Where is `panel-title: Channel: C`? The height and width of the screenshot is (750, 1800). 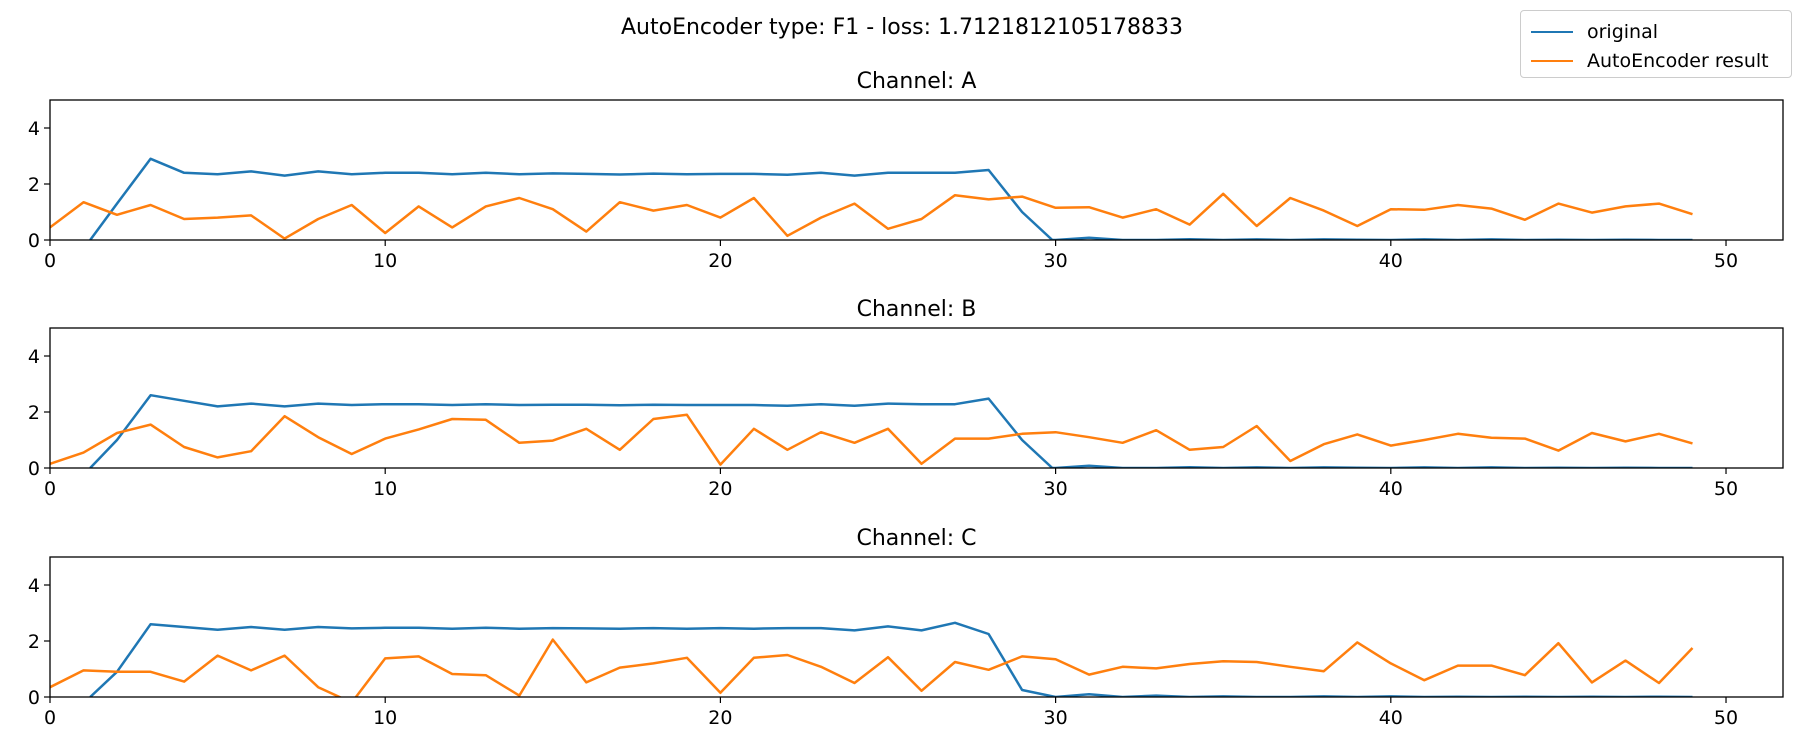
panel-title: Channel: C is located at coordinates (916, 538).